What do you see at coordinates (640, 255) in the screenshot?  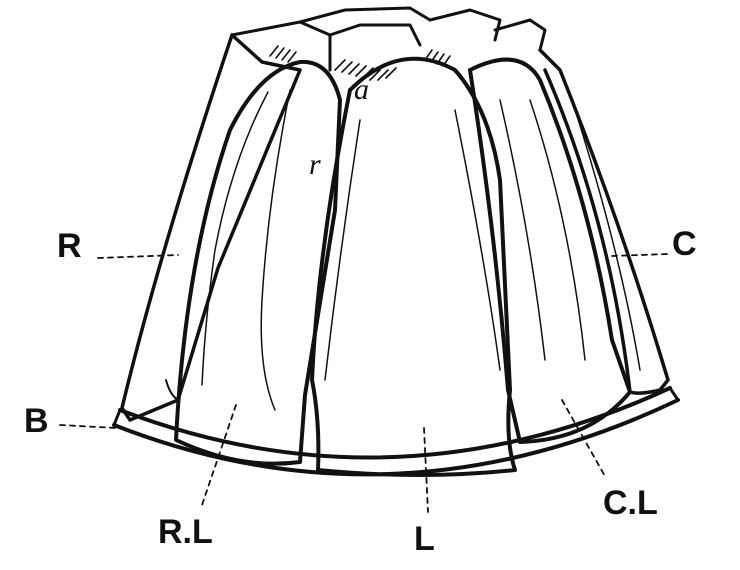 I see `leader-C` at bounding box center [640, 255].